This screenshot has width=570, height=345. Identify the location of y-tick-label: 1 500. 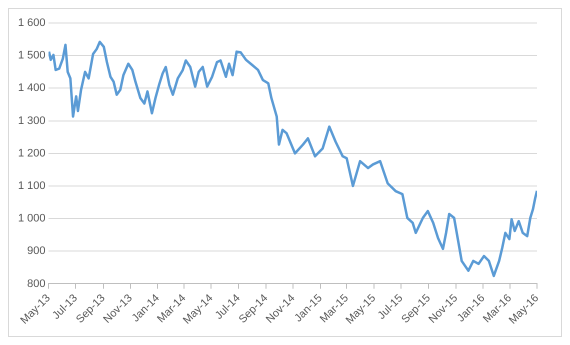
(32, 56).